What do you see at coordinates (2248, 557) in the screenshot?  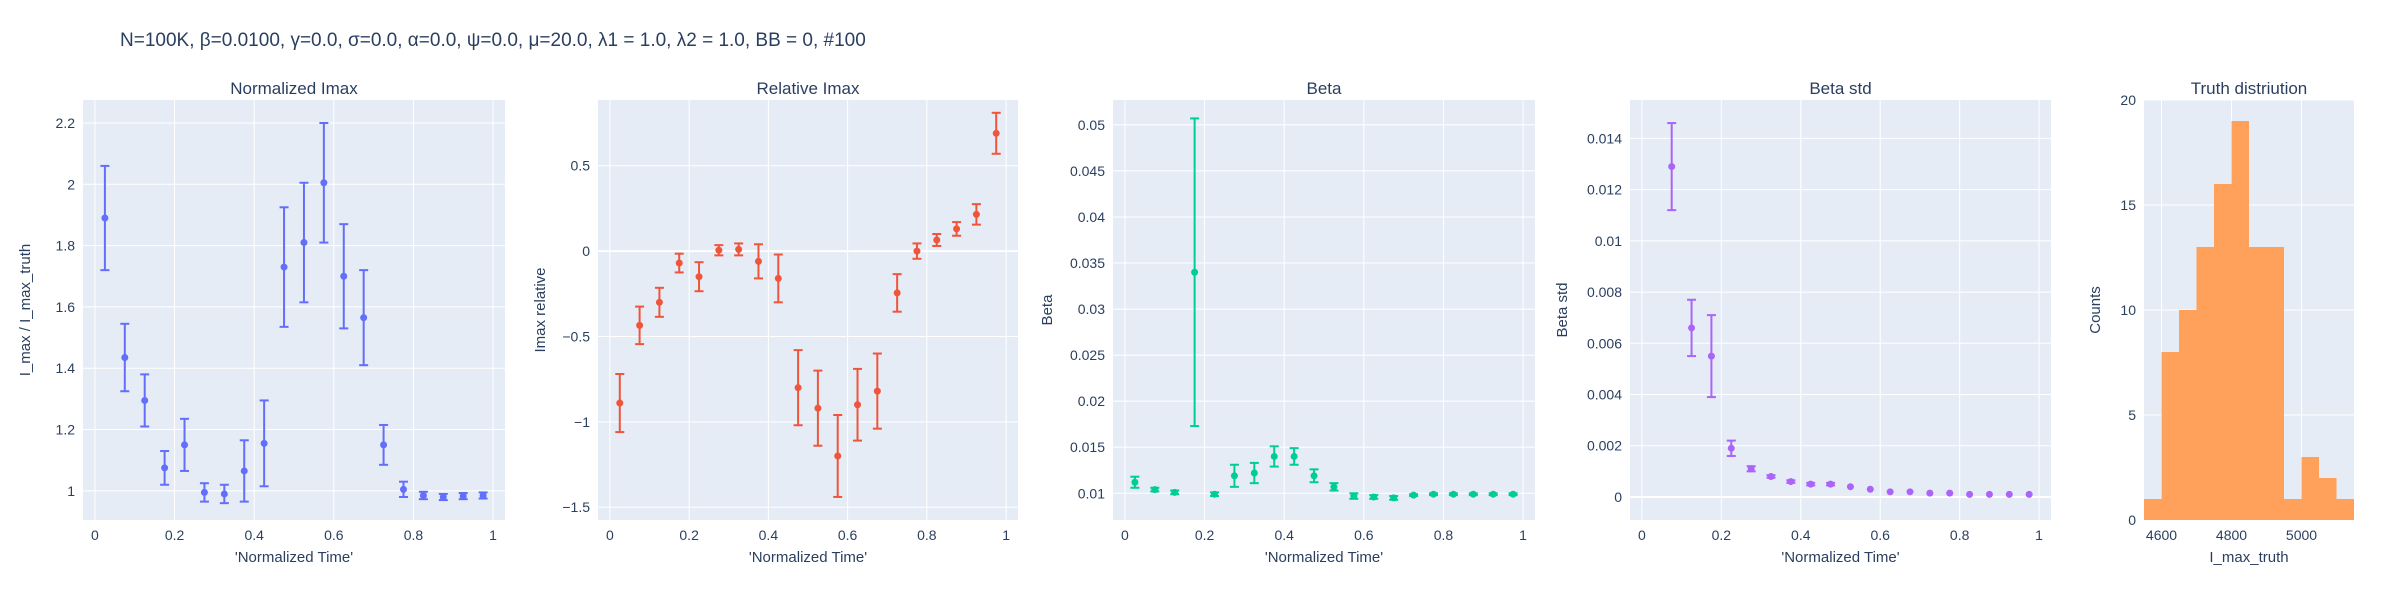 I see `x-axis-label: I_max_truth` at bounding box center [2248, 557].